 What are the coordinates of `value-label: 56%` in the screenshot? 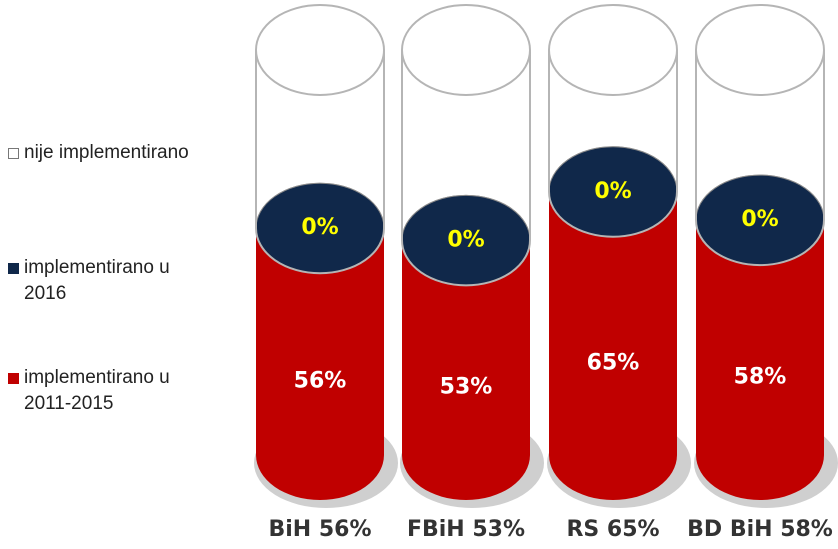 It's located at (320, 381).